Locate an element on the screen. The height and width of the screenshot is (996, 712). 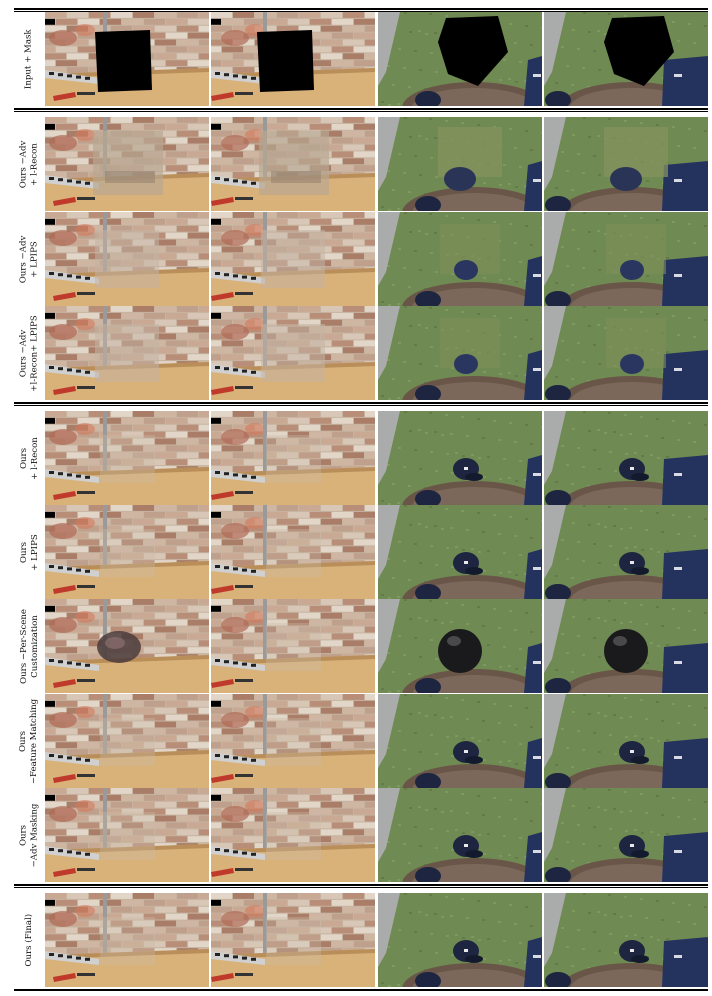
row-label-no-customization: Ours −Per-Scene Customization is located at coordinates (29, 646).